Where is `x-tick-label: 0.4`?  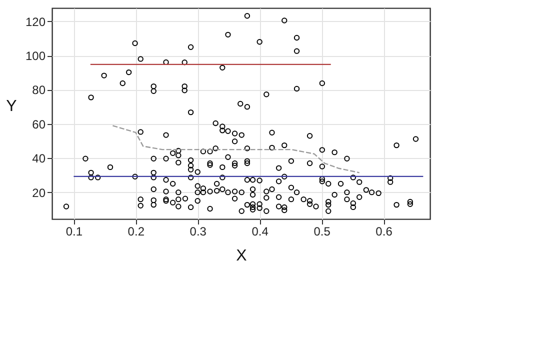
x-tick-label: 0.4 is located at coordinates (260, 231).